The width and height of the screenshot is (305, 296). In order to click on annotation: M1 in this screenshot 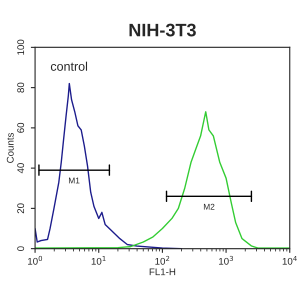, I will do `click(74, 181)`.